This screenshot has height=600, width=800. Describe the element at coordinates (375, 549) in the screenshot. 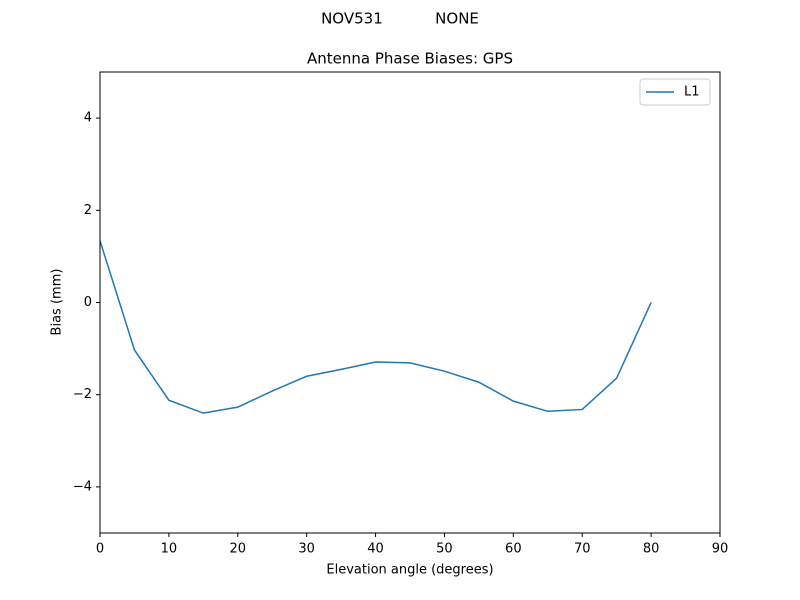

I see `x-tick-label: 40` at that location.